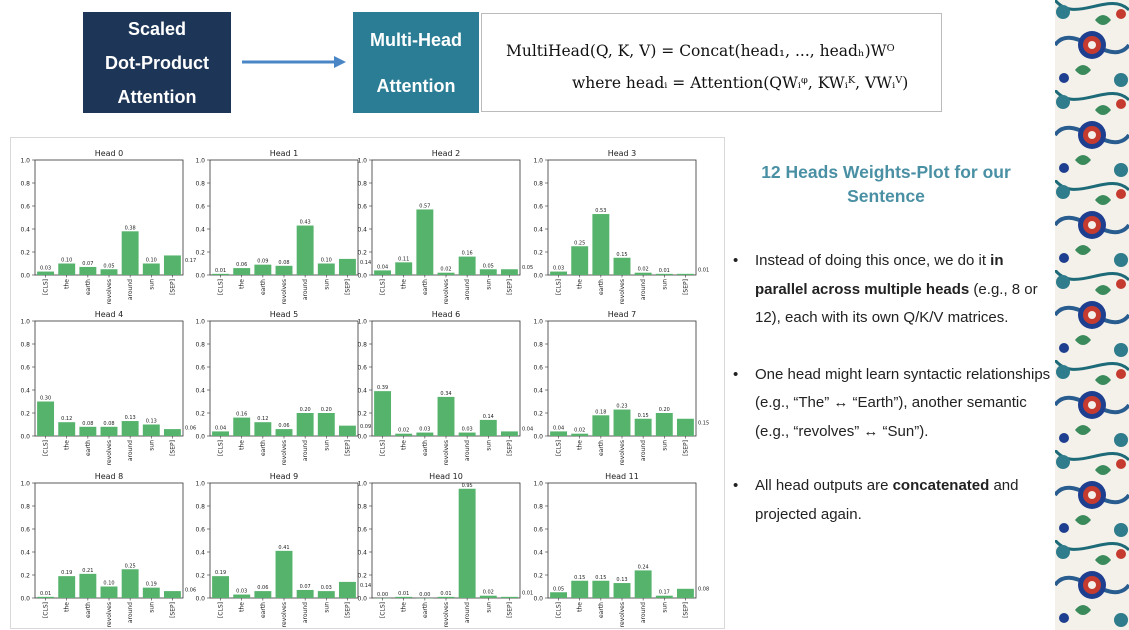  What do you see at coordinates (600, 211) in the screenshot?
I see `bar-value-label: 0.53` at bounding box center [600, 211].